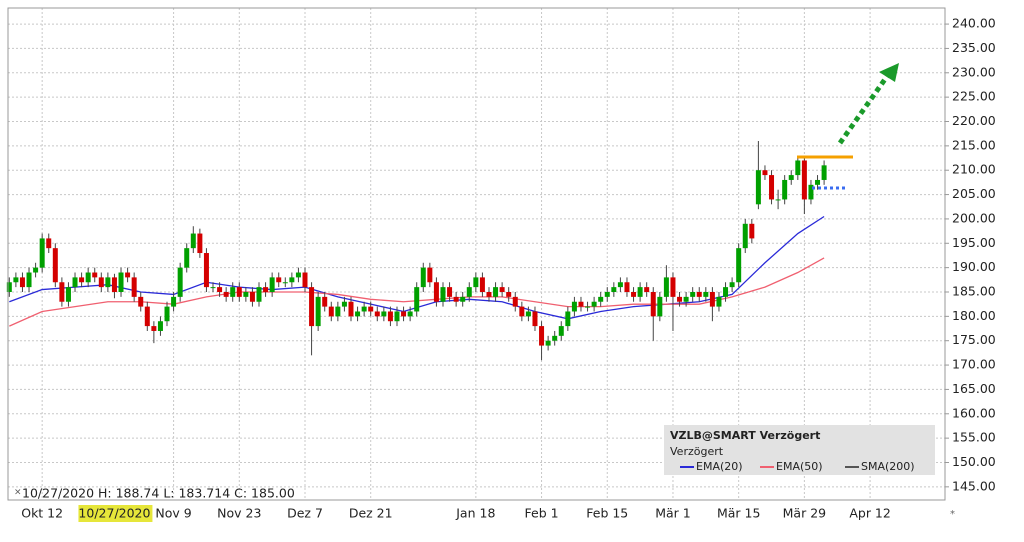  Describe the element at coordinates (974, 96) in the screenshot. I see `y-tick-label: 225.00` at that location.